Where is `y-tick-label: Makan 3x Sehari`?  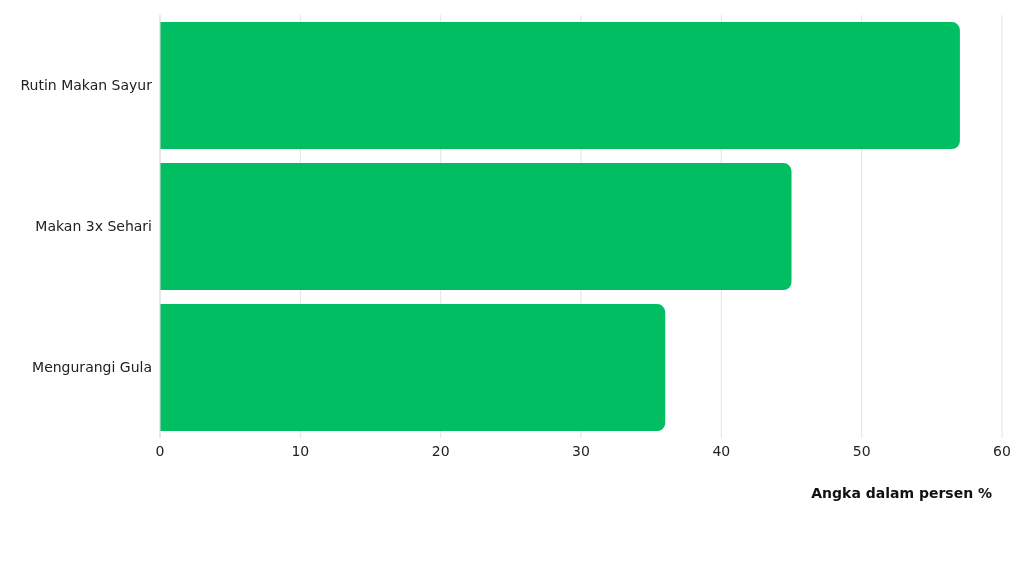
y-tick-label: Makan 3x Sehari is located at coordinates (93, 226).